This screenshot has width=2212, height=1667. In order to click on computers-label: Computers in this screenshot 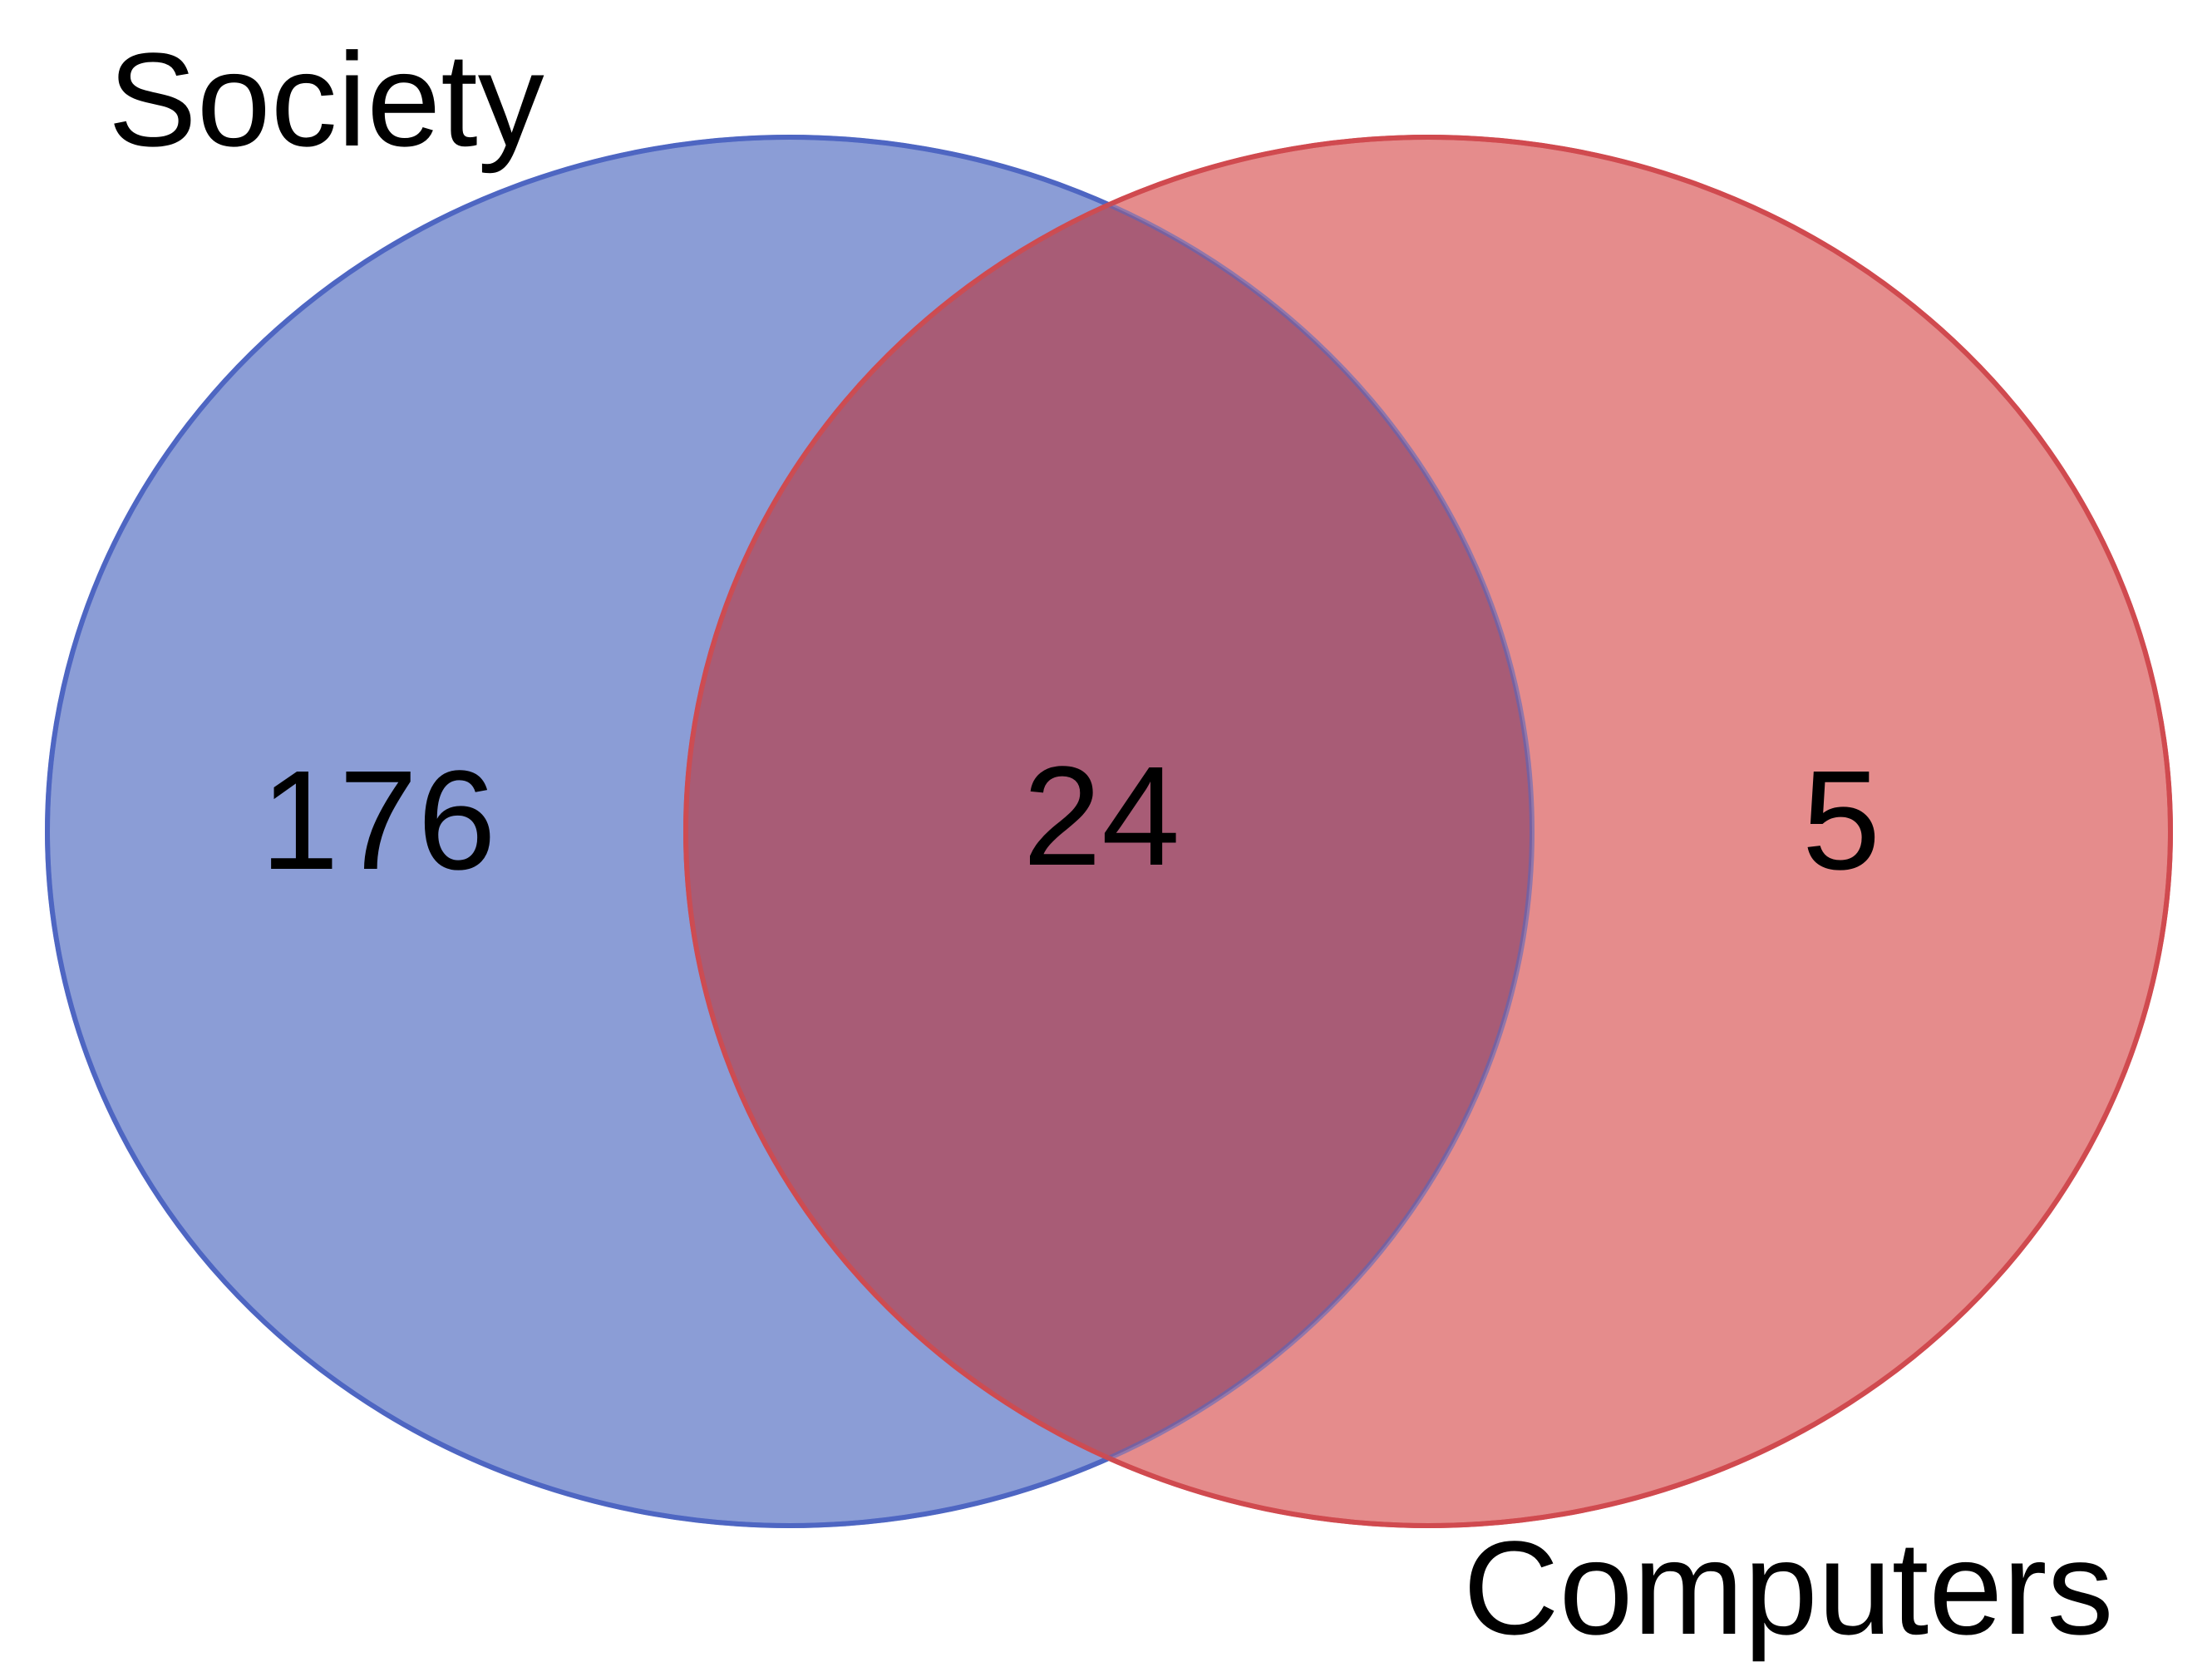, I will do `click(1788, 1587)`.